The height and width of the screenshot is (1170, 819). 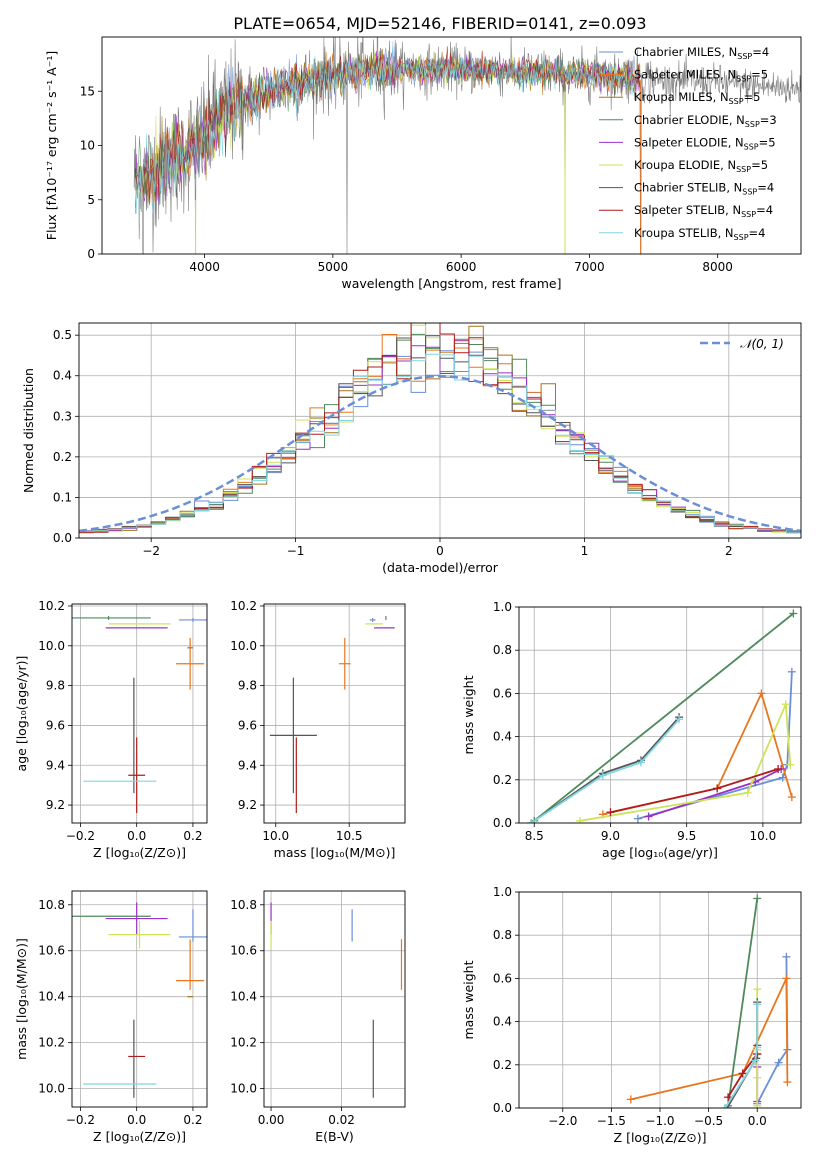 What do you see at coordinates (55, 805) in the screenshot?
I see `y-tick-label: 9.2` at bounding box center [55, 805].